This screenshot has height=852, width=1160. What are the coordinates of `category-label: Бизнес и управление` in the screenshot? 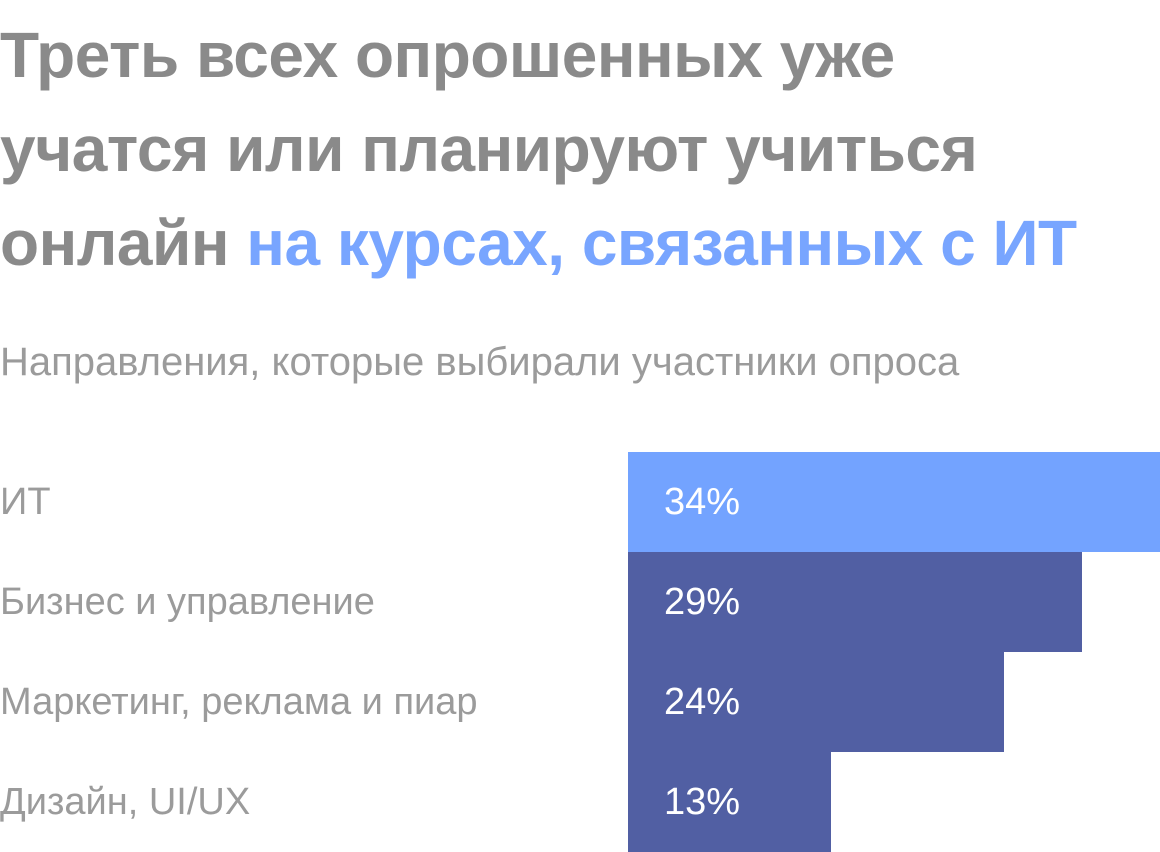 It's located at (187, 602).